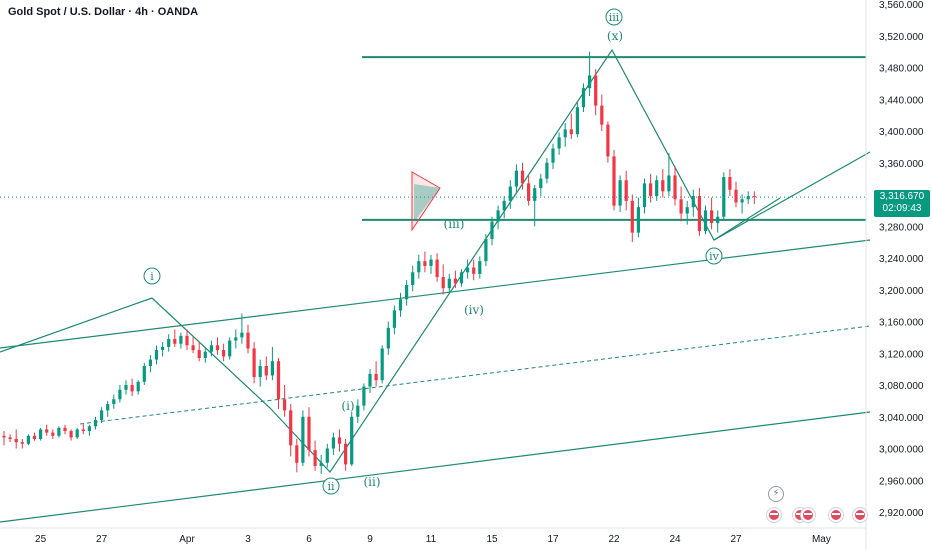 This screenshot has width=932, height=550. I want to click on y-tick-label: 3,400.000, so click(901, 132).